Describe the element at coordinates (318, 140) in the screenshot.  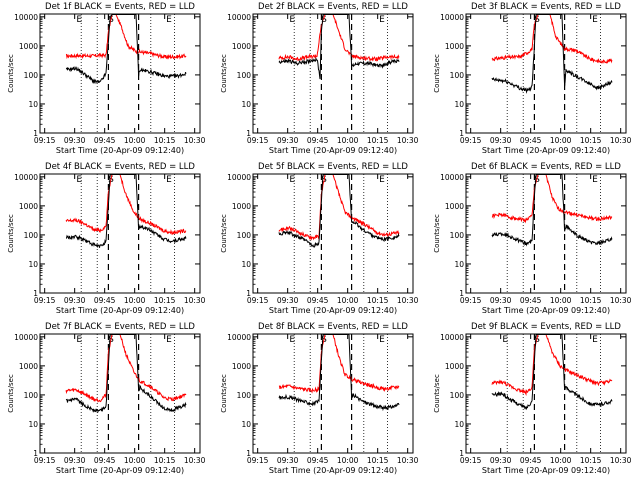
I see `x-tick-label: 09:45` at that location.